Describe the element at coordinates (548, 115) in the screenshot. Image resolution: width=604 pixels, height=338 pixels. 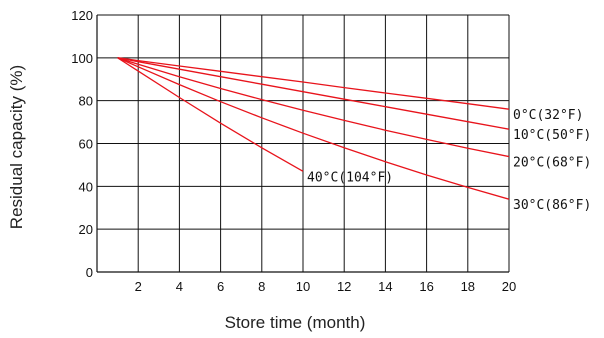
I see `series-label: 0°C(32°F)` at that location.